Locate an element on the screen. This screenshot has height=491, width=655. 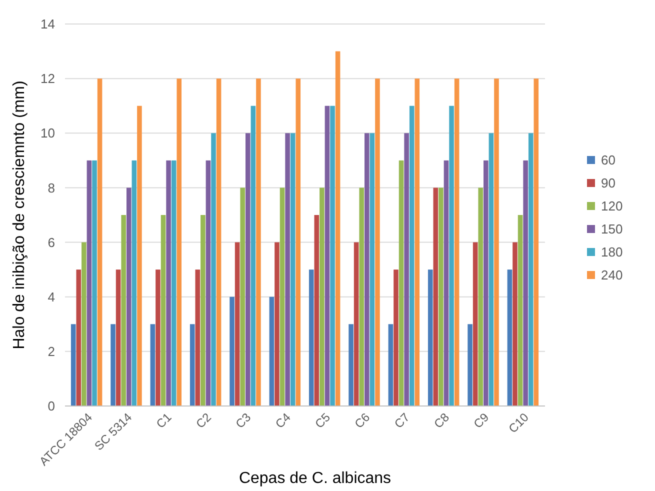
x-tick-label: C8 is located at coordinates (441, 420).